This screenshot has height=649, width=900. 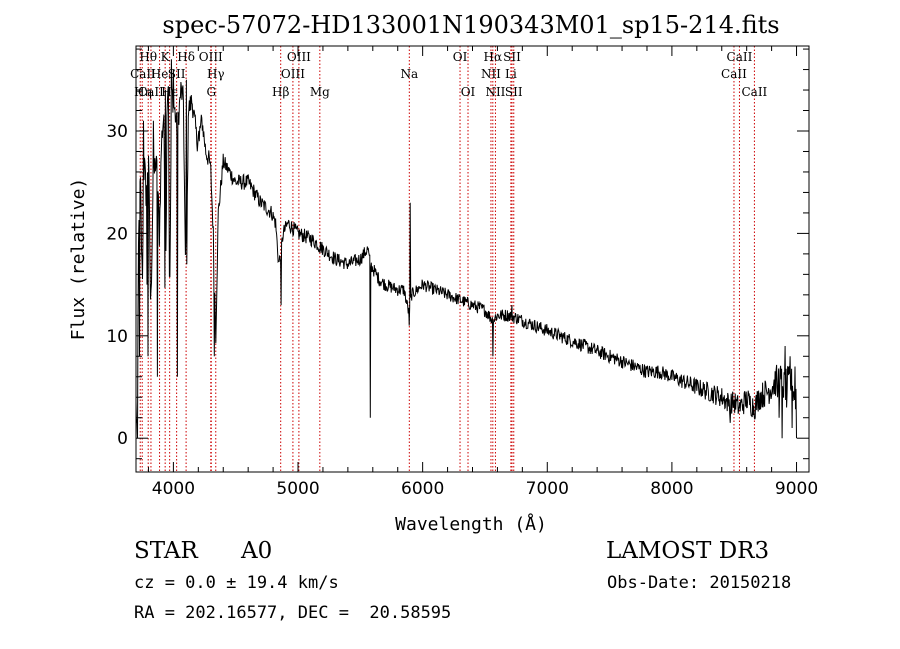 I want to click on line-label-H-gamma: Hγ, so click(x=216, y=74).